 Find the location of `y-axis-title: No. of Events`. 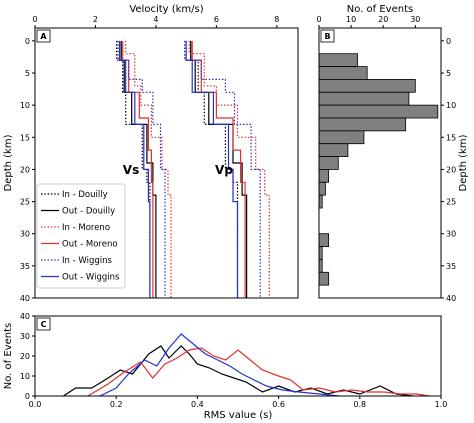

y-axis-title: No. of Events is located at coordinates (8, 356).